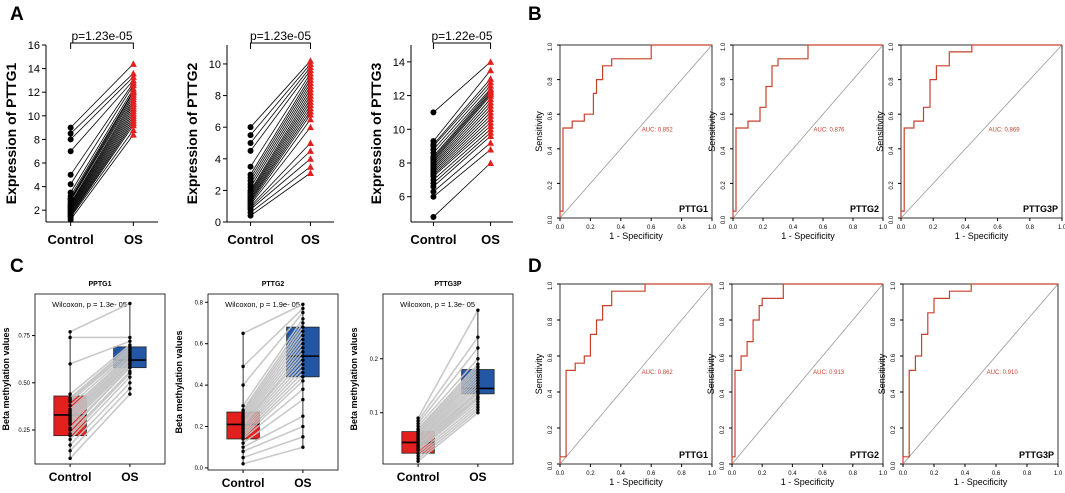 The width and height of the screenshot is (1065, 493). What do you see at coordinates (448, 284) in the screenshot?
I see `chart-title: PTTG3P` at bounding box center [448, 284].